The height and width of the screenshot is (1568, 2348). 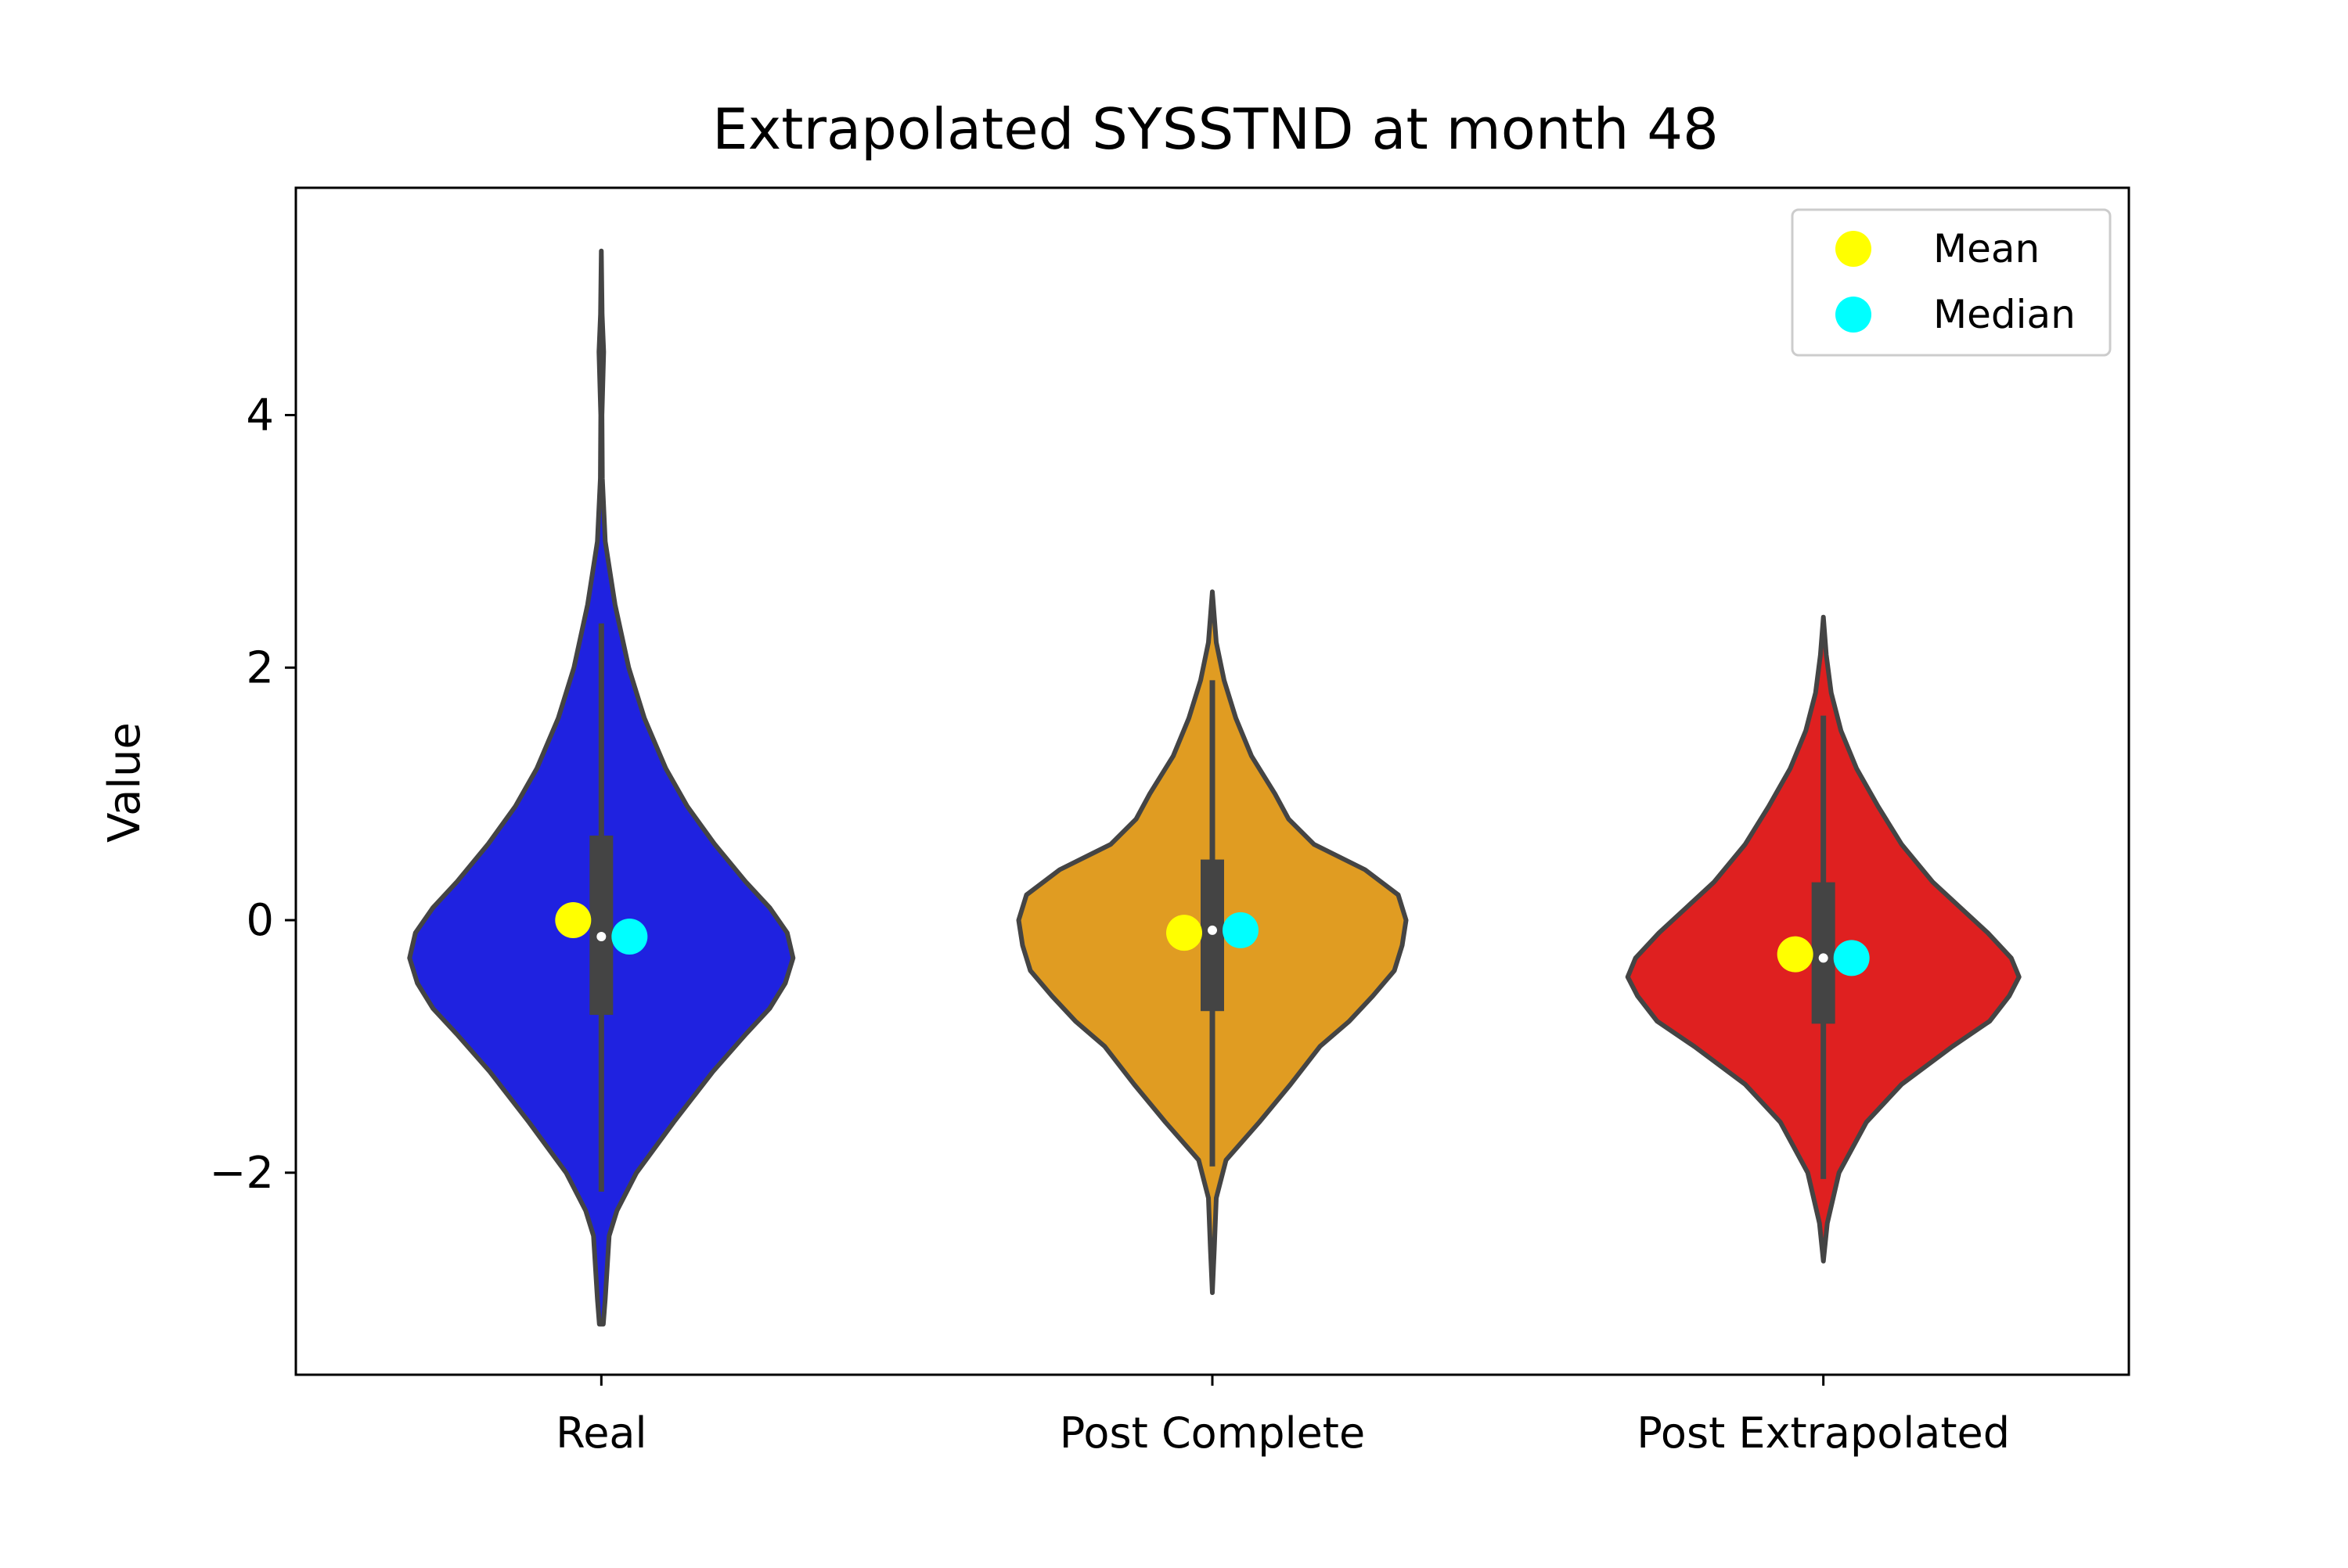 What do you see at coordinates (1824, 1433) in the screenshot?
I see `x-tick-label: Post Extrapolated` at bounding box center [1824, 1433].